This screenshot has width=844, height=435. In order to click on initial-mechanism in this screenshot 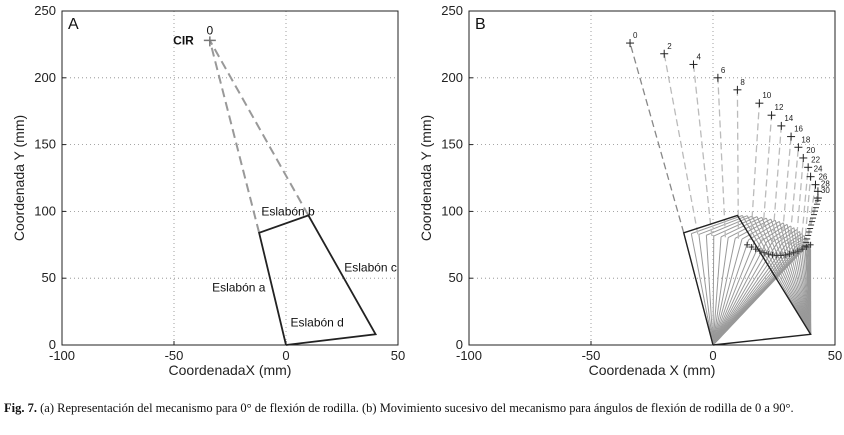, I will do `click(747, 280)`.